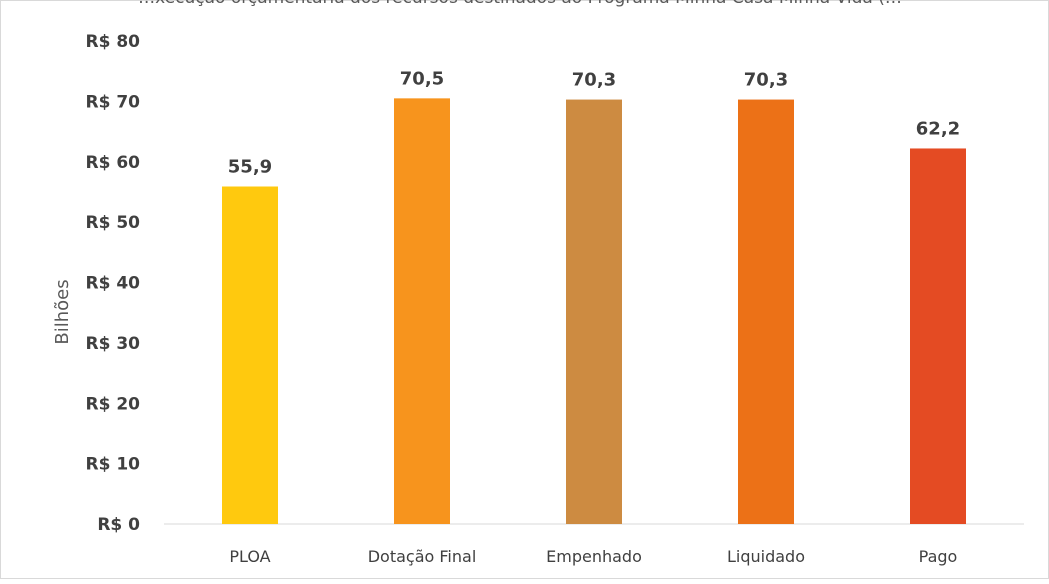 The height and width of the screenshot is (584, 1049). What do you see at coordinates (938, 556) in the screenshot?
I see `x-tick-label: Pago` at bounding box center [938, 556].